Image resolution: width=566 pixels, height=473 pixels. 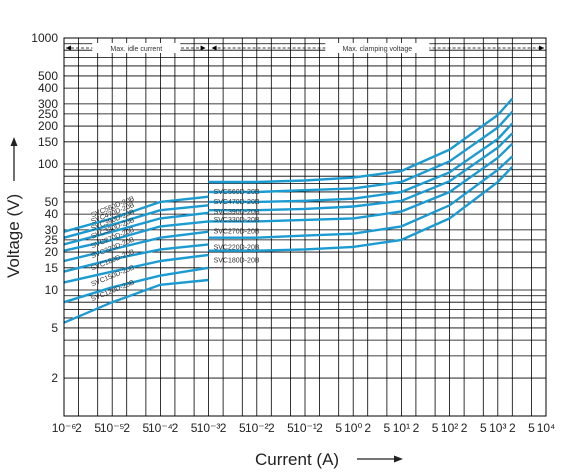 I want to click on y-tick-label: 15, so click(x=52, y=268).